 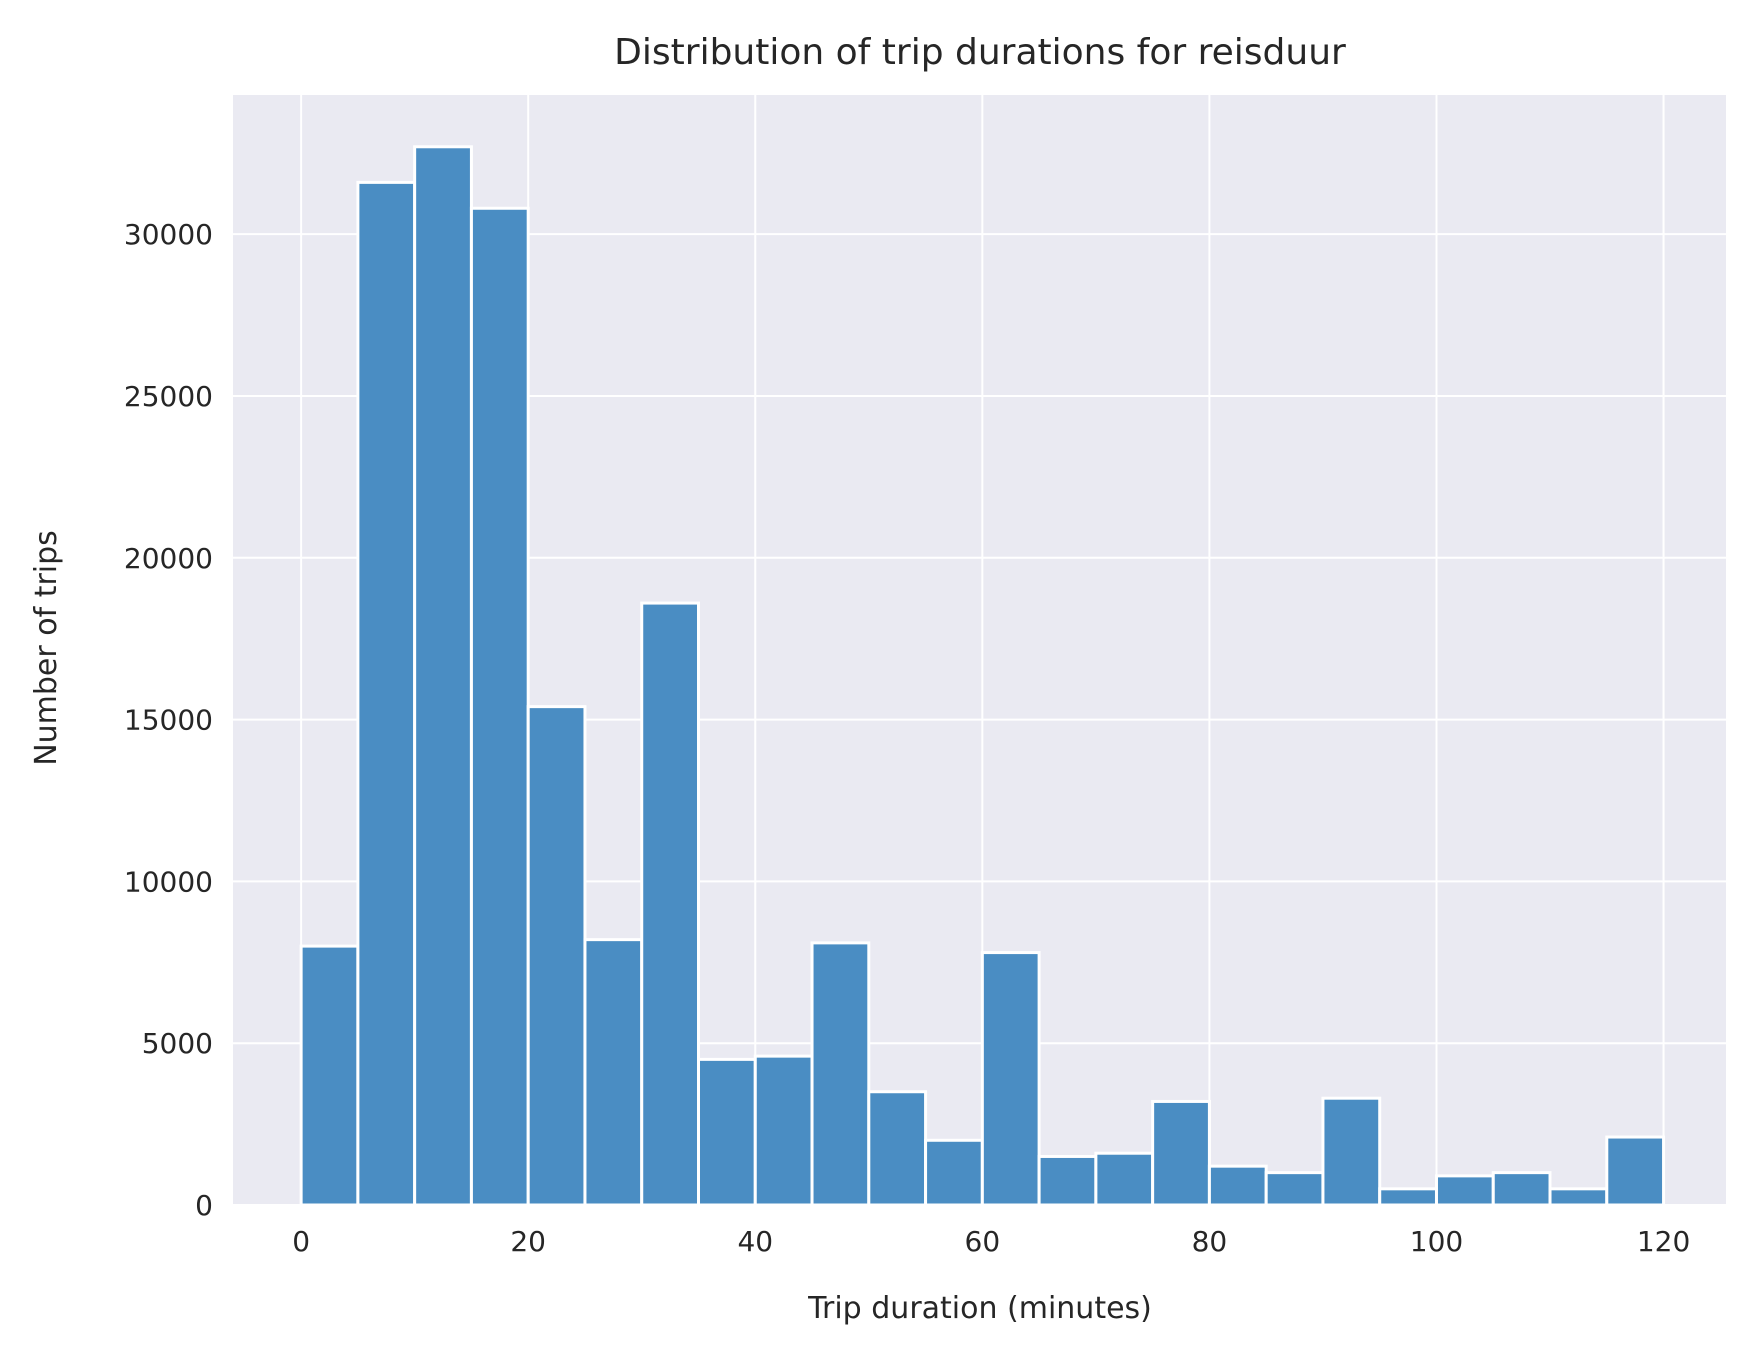 What do you see at coordinates (177, 1043) in the screenshot?
I see `y-tick-label: 5000` at bounding box center [177, 1043].